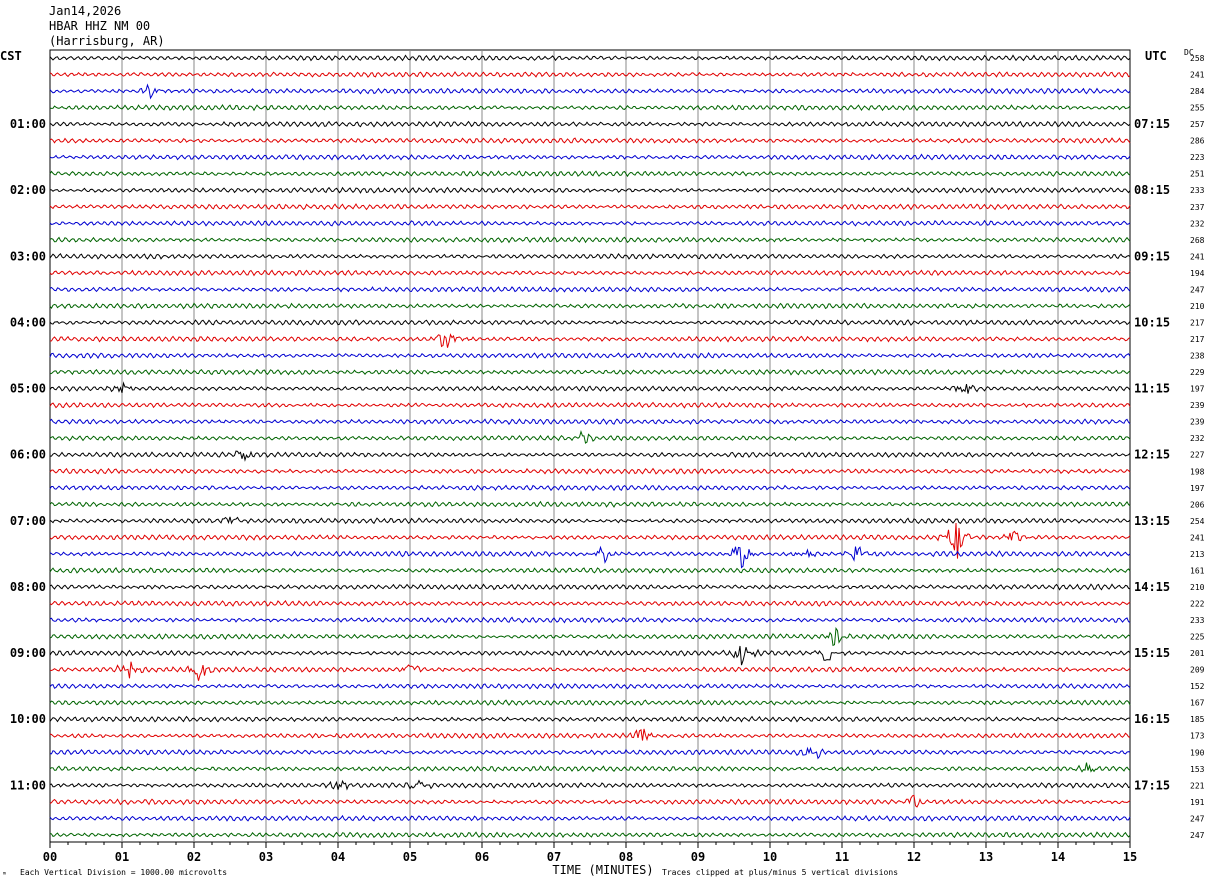 The width and height of the screenshot is (1210, 886). Describe the element at coordinates (28, 256) in the screenshot. I see `left-time-label: 03:00` at that location.